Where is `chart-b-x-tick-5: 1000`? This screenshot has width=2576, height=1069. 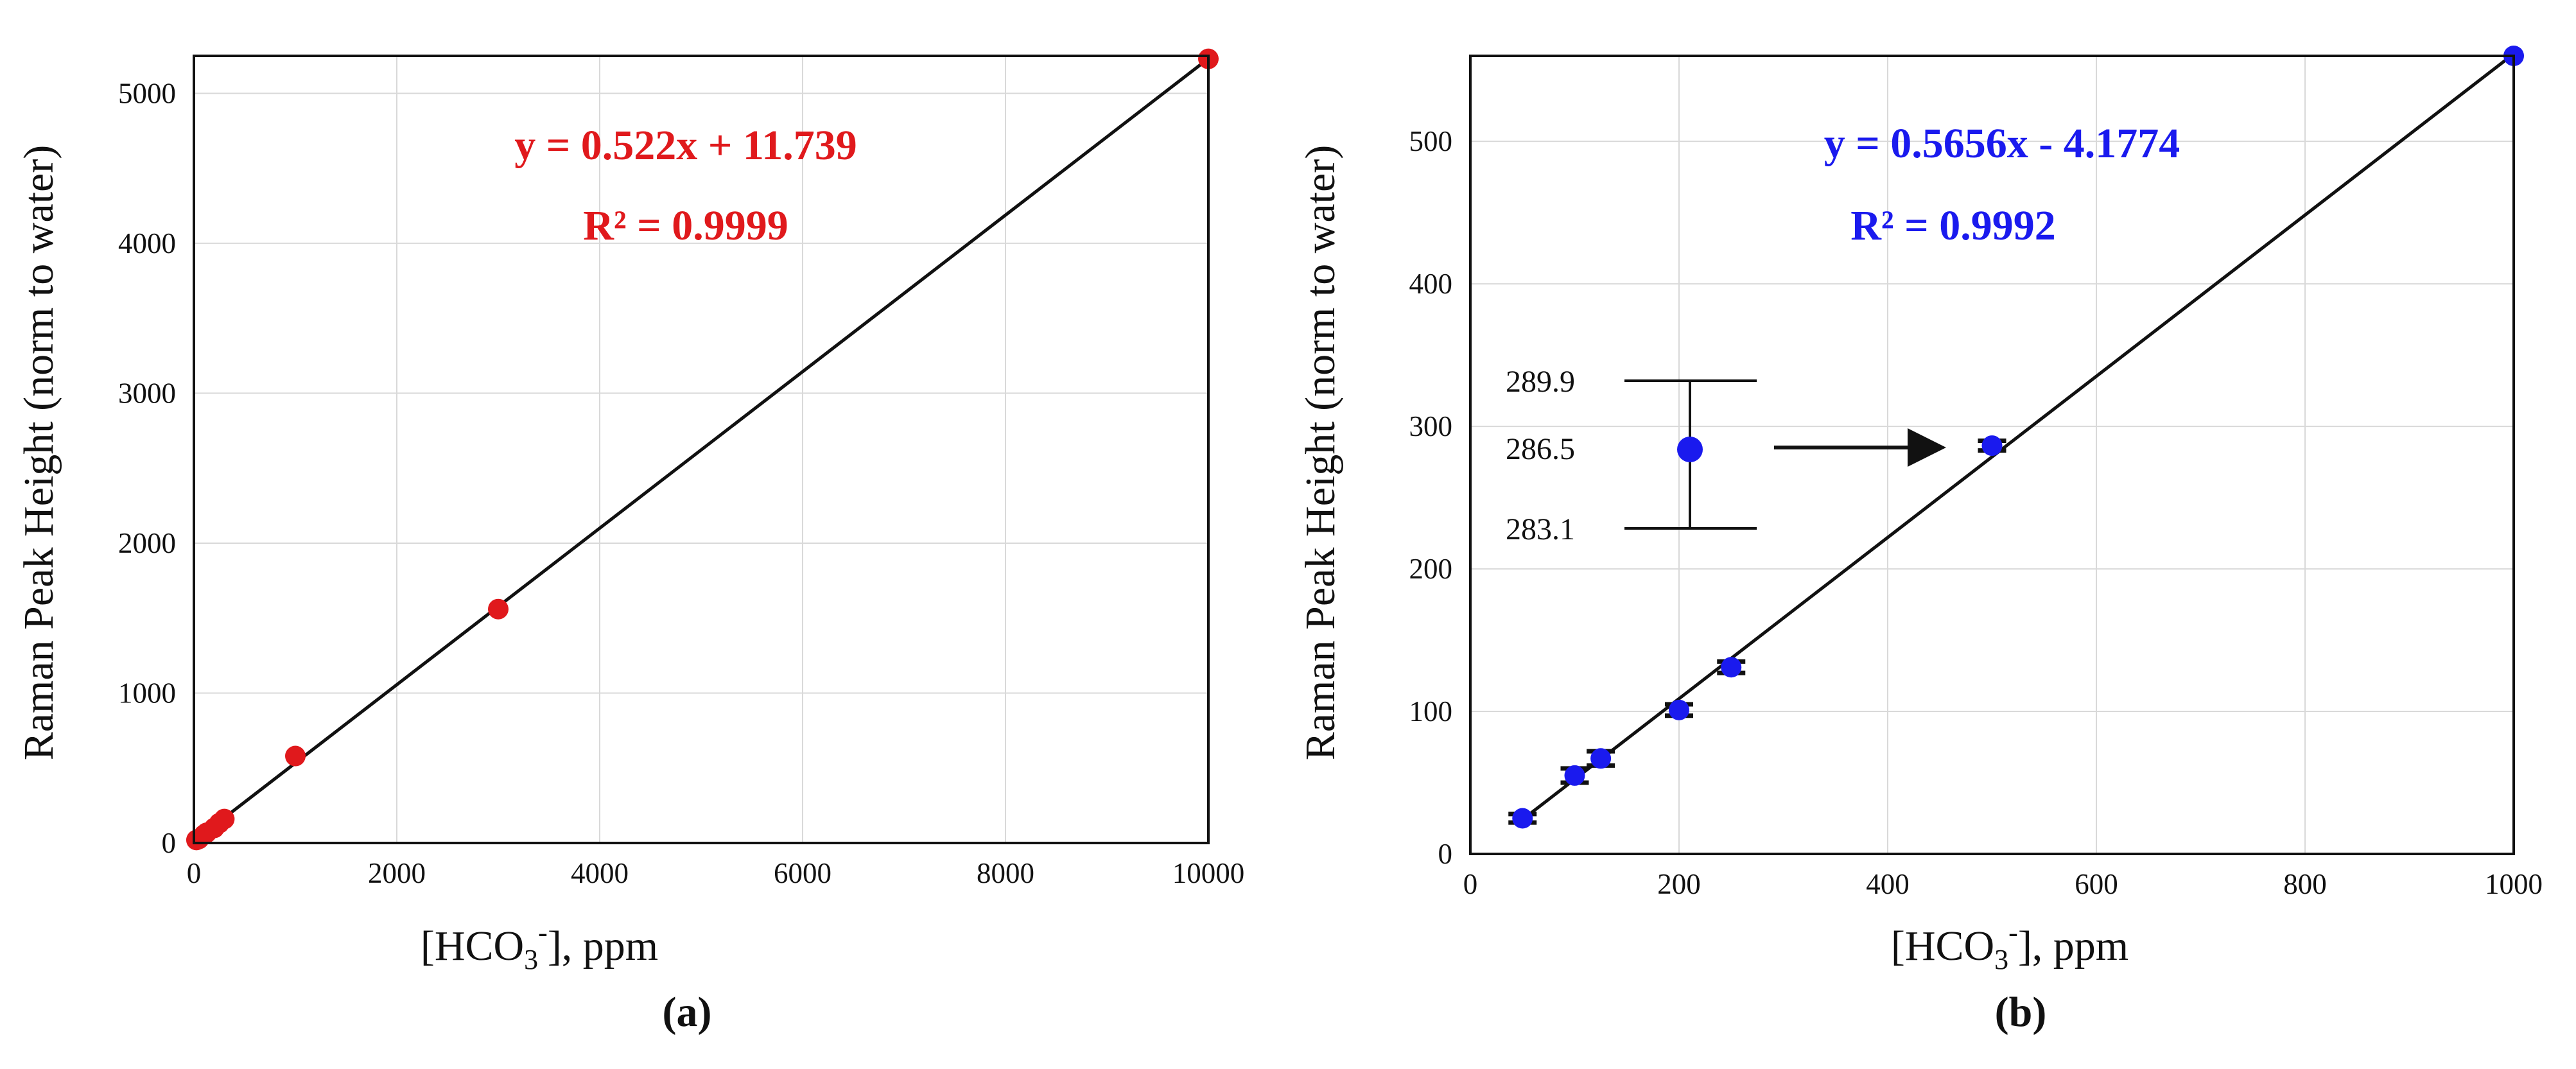 chart-b-x-tick-5: 1000 is located at coordinates (2514, 884).